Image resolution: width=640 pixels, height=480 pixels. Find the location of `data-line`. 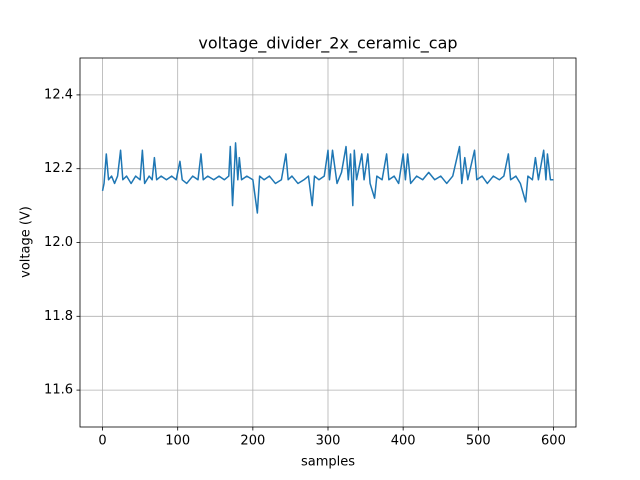

data-line is located at coordinates (327, 178).